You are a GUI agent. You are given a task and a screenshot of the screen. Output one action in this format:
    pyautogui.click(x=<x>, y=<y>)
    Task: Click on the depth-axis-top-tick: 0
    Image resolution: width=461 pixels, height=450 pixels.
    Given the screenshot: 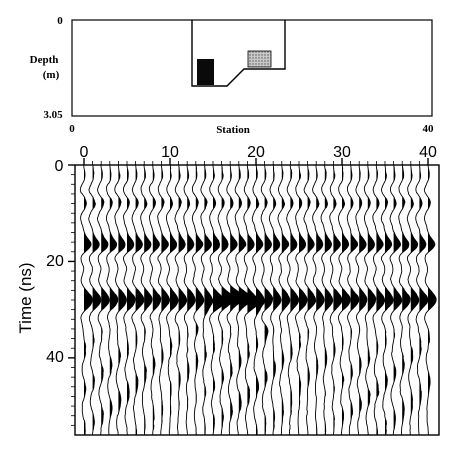 What is the action you would take?
    pyautogui.click(x=60, y=21)
    